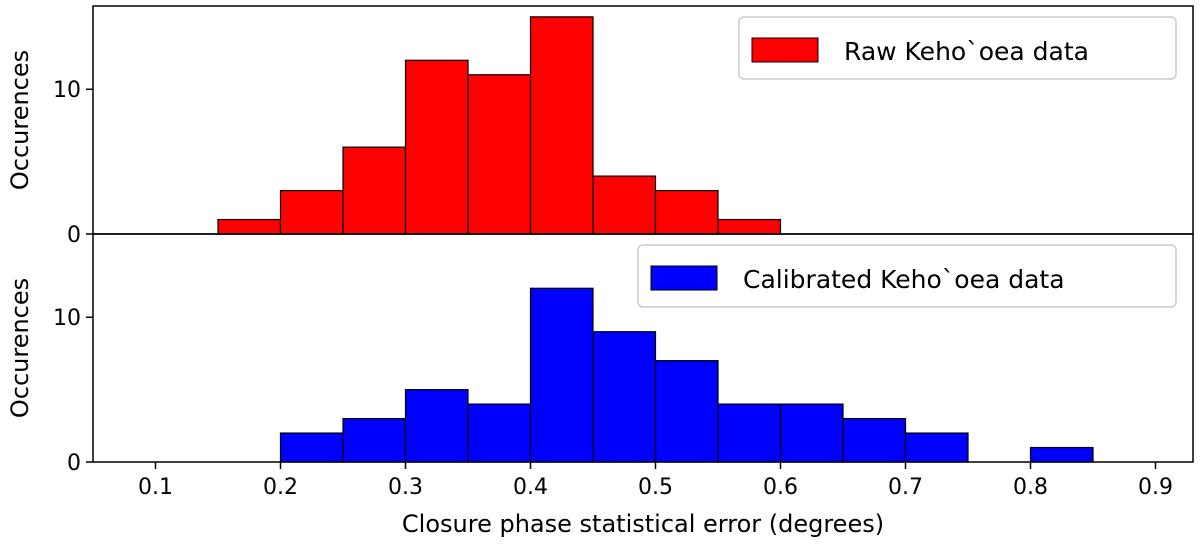 The image size is (1200, 548). What do you see at coordinates (1030, 487) in the screenshot?
I see `x-tick-label: 0.8` at bounding box center [1030, 487].